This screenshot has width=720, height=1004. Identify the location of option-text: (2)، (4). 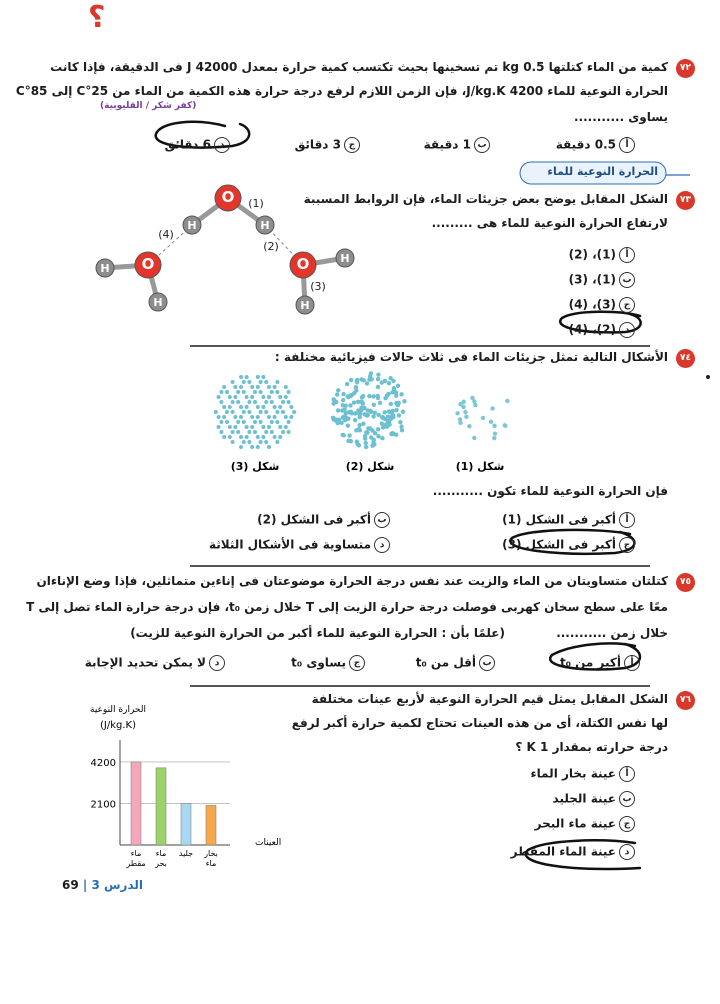
(592, 329).